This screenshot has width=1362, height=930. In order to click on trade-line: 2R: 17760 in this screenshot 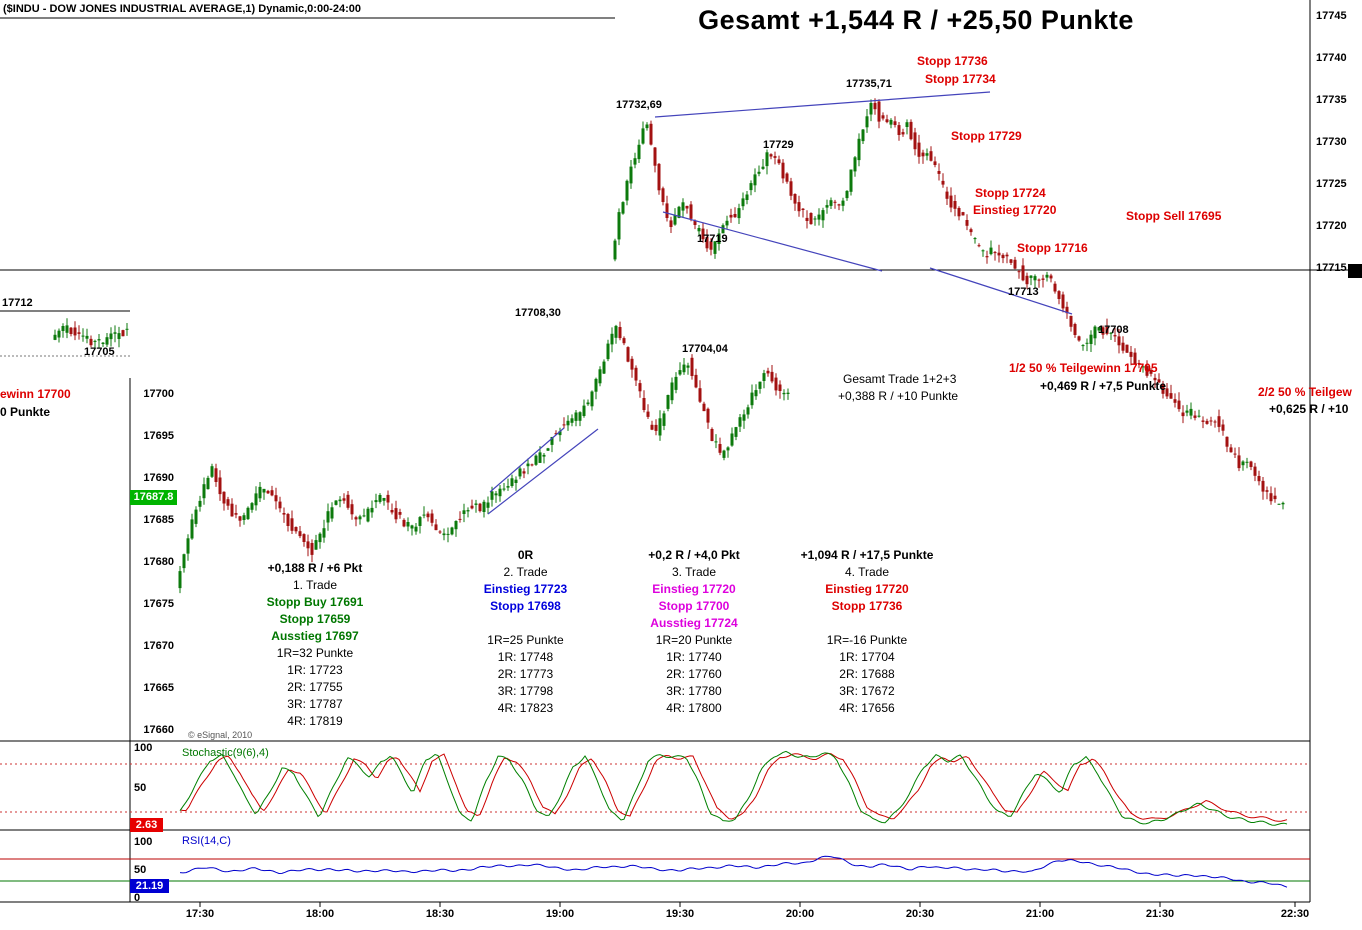, I will do `click(694, 674)`.